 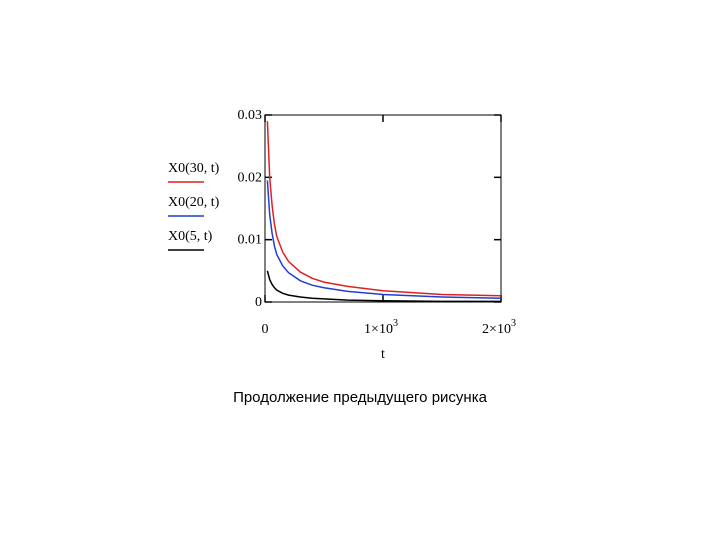 I want to click on y-tick-label-2: 0.02, so click(x=250, y=177).